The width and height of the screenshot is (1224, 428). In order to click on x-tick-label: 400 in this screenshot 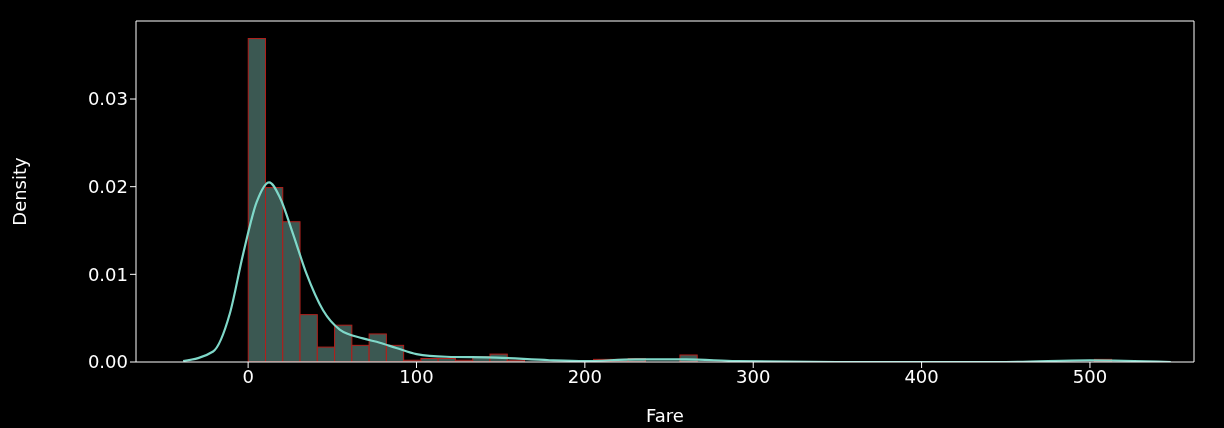, I will do `click(921, 376)`.